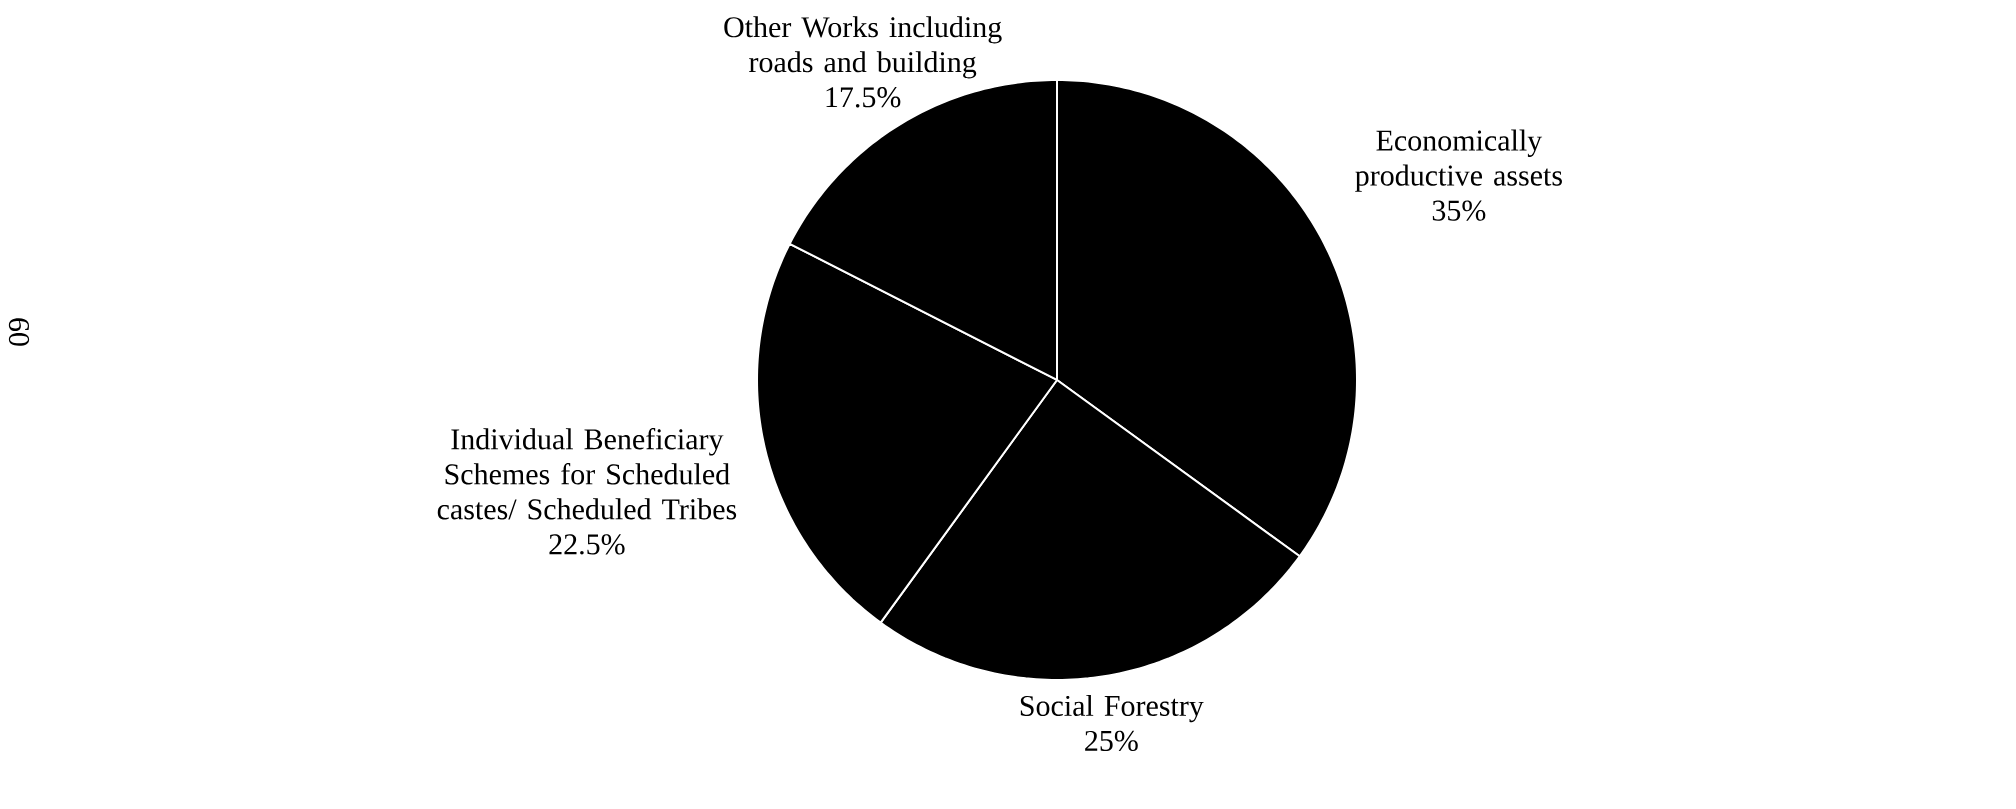  What do you see at coordinates (1111, 741) in the screenshot?
I see `data-label: 25%` at bounding box center [1111, 741].